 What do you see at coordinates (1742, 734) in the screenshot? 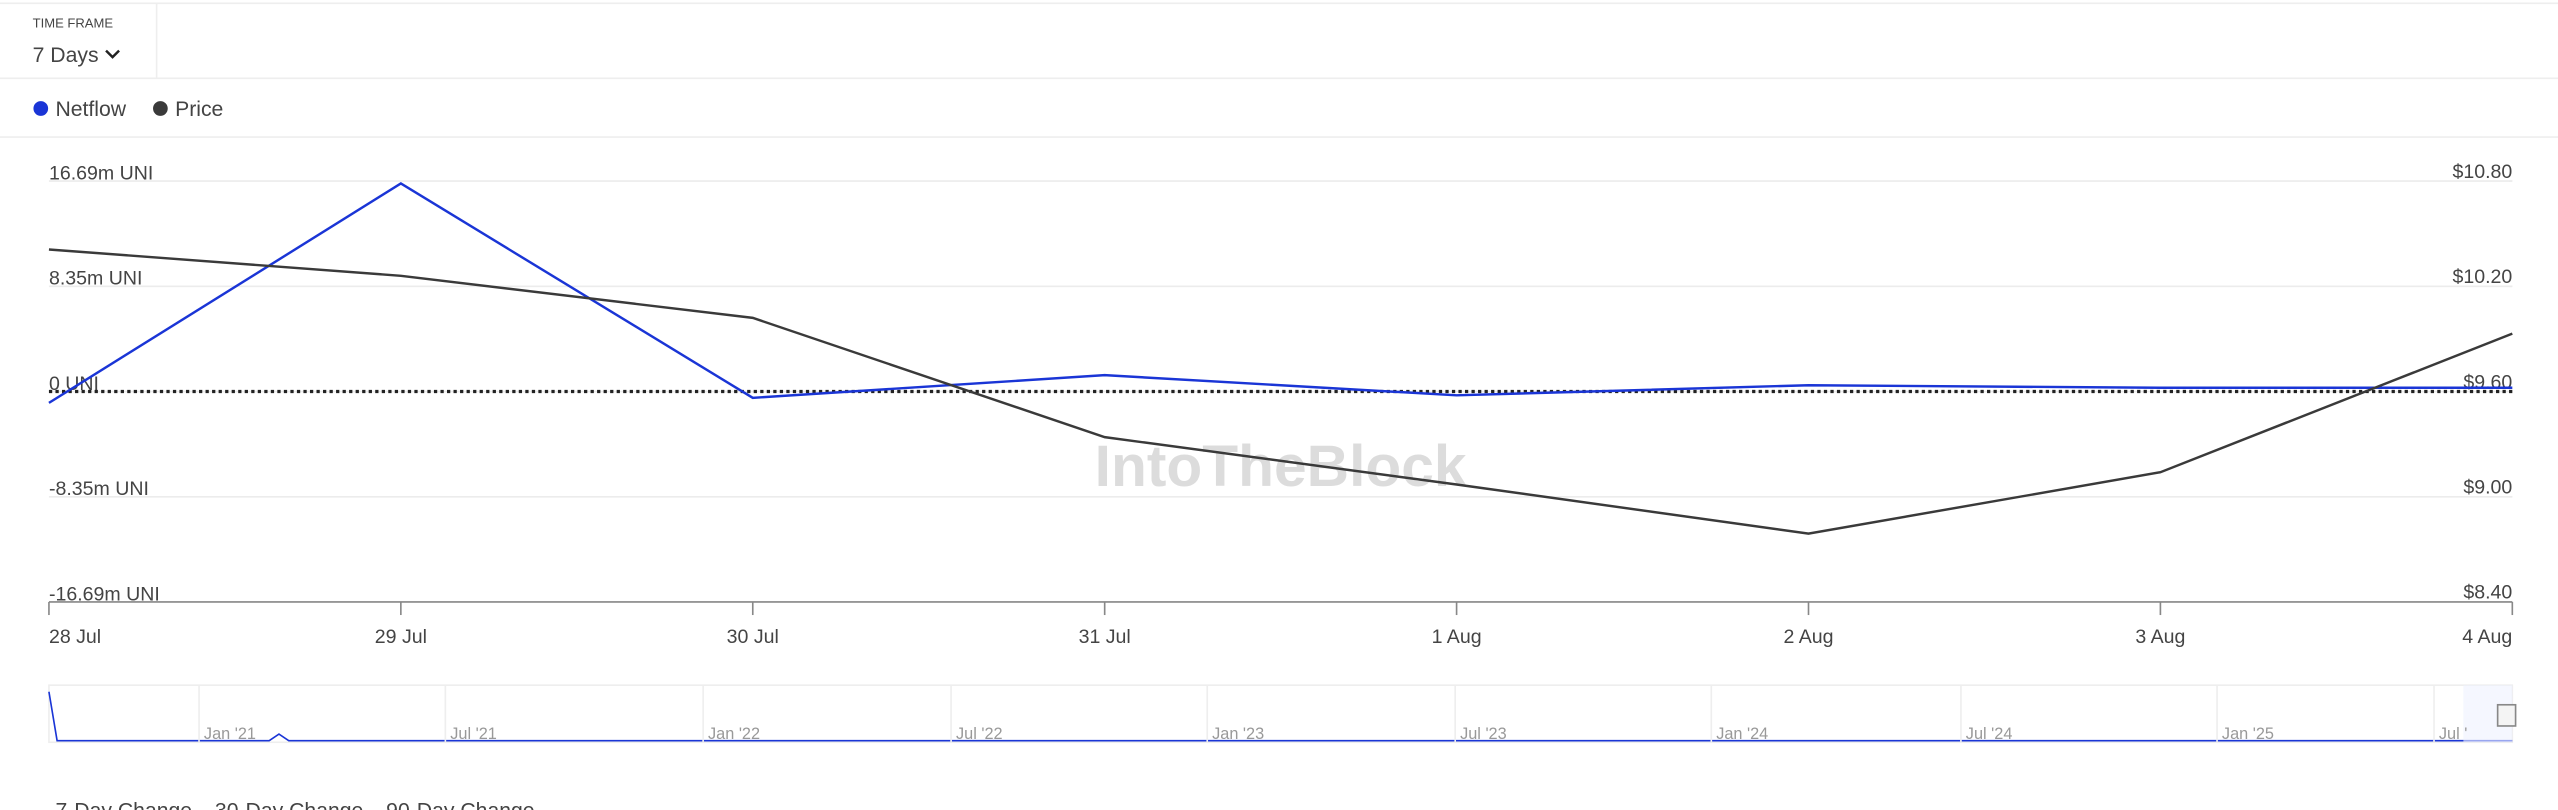
I see `navigator-label: Jan '24` at bounding box center [1742, 734].